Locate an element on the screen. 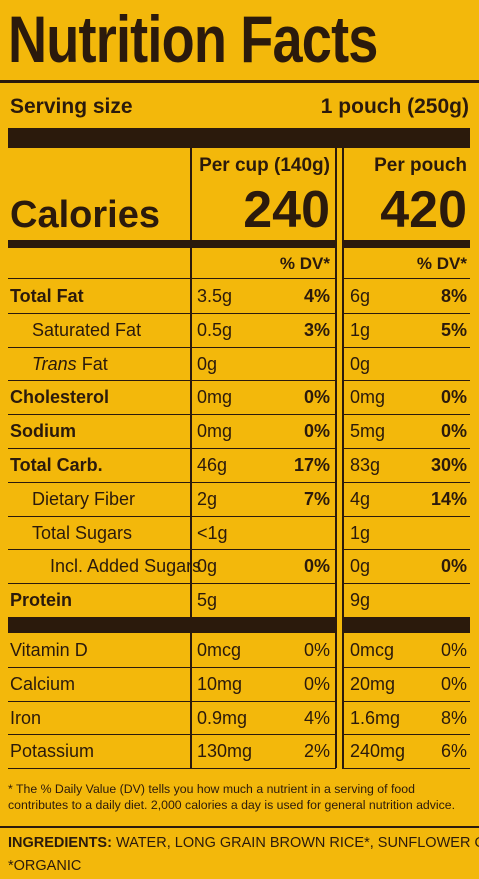 This screenshot has height=879, width=479. title: Nutrition Facts is located at coordinates (193, 39).